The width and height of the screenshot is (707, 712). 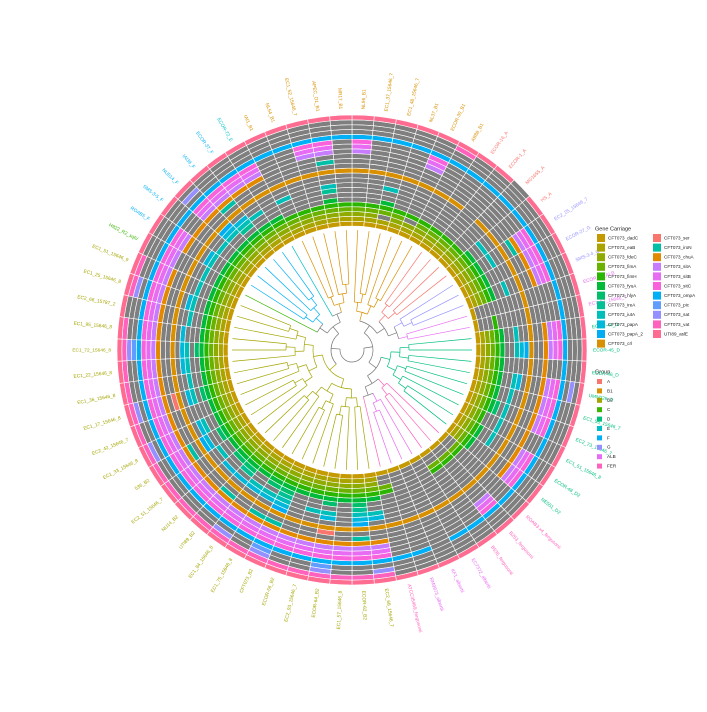 I want to click on tip-label: EC1_84_15646_8, so click(x=202, y=561).